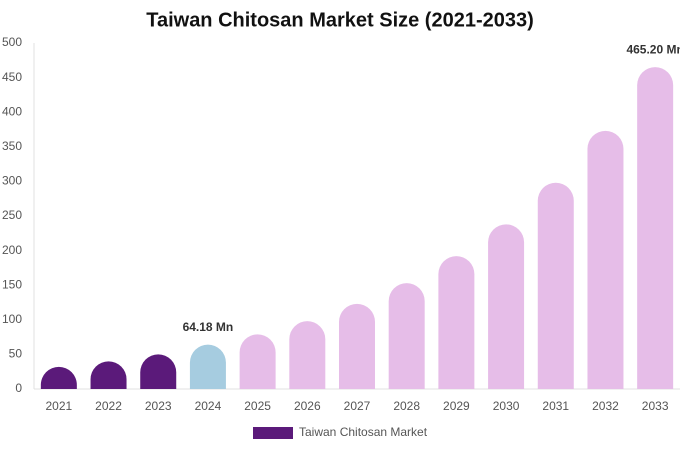  I want to click on y-tick-label: 250, so click(12, 215).